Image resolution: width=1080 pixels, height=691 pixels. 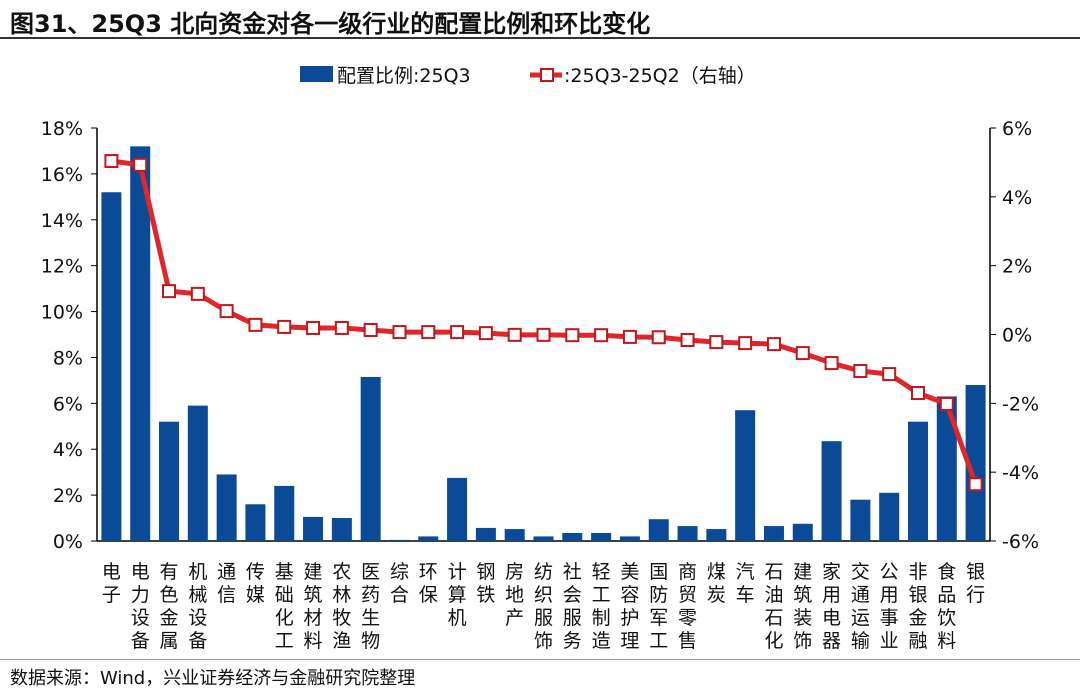 What do you see at coordinates (68, 450) in the screenshot?
I see `left-tick-label: 4%` at bounding box center [68, 450].